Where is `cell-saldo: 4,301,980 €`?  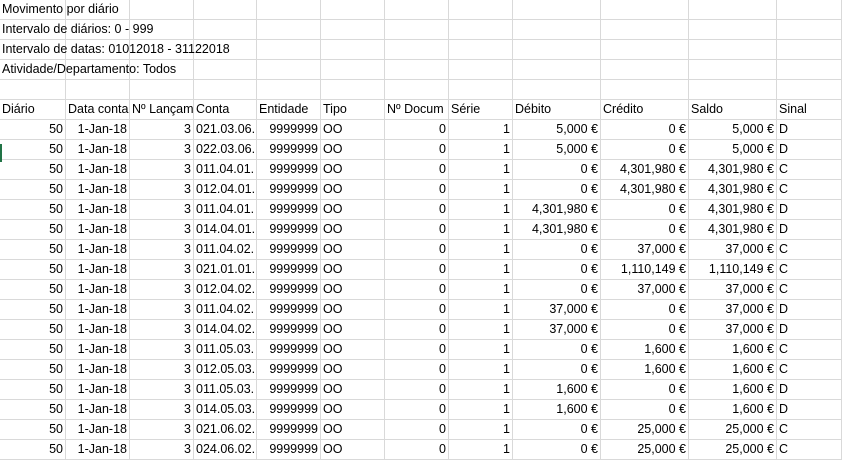
cell-saldo: 4,301,980 € is located at coordinates (733, 190).